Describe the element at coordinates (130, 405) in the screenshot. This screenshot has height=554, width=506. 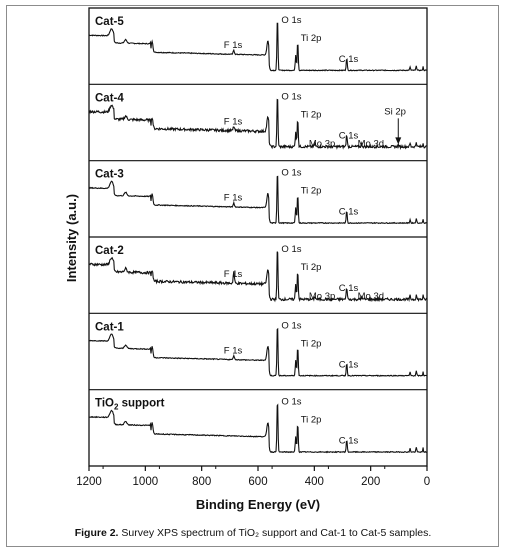
I see `panel-label: TiO2 support` at that location.